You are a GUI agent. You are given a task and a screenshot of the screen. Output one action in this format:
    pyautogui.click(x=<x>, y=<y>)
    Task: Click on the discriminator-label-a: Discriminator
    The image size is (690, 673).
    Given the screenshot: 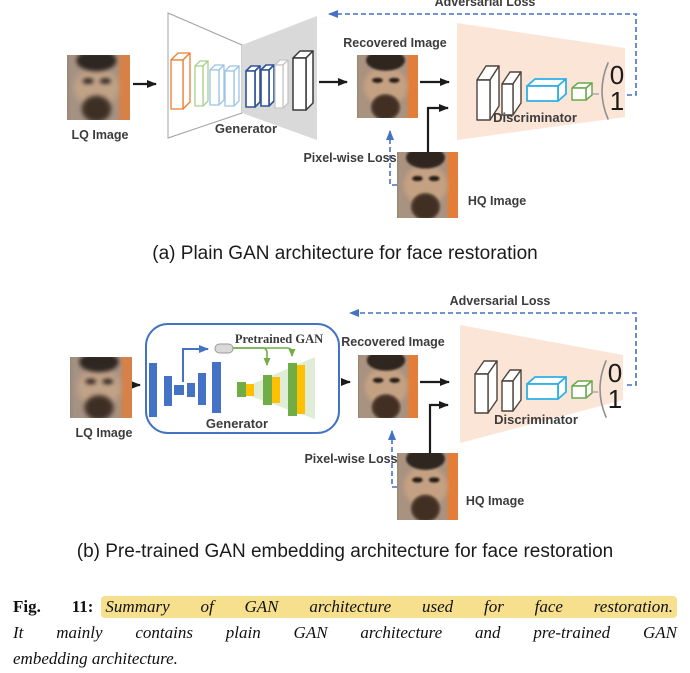 What is the action you would take?
    pyautogui.click(x=535, y=117)
    